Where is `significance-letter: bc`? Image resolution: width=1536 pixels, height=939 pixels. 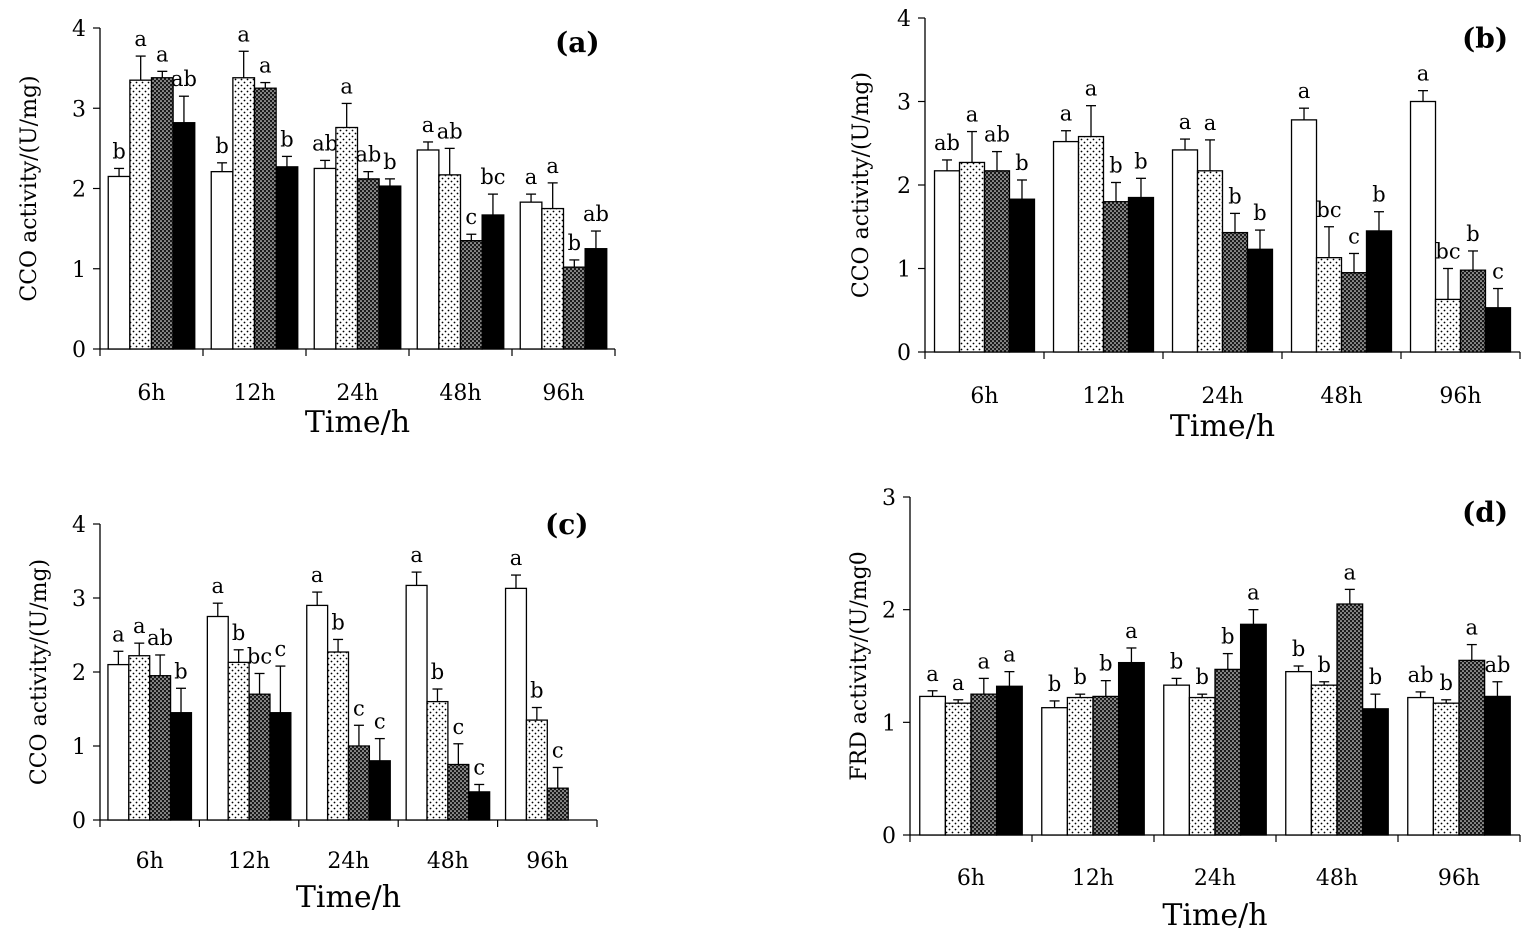 significance-letter: bc is located at coordinates (1328, 210).